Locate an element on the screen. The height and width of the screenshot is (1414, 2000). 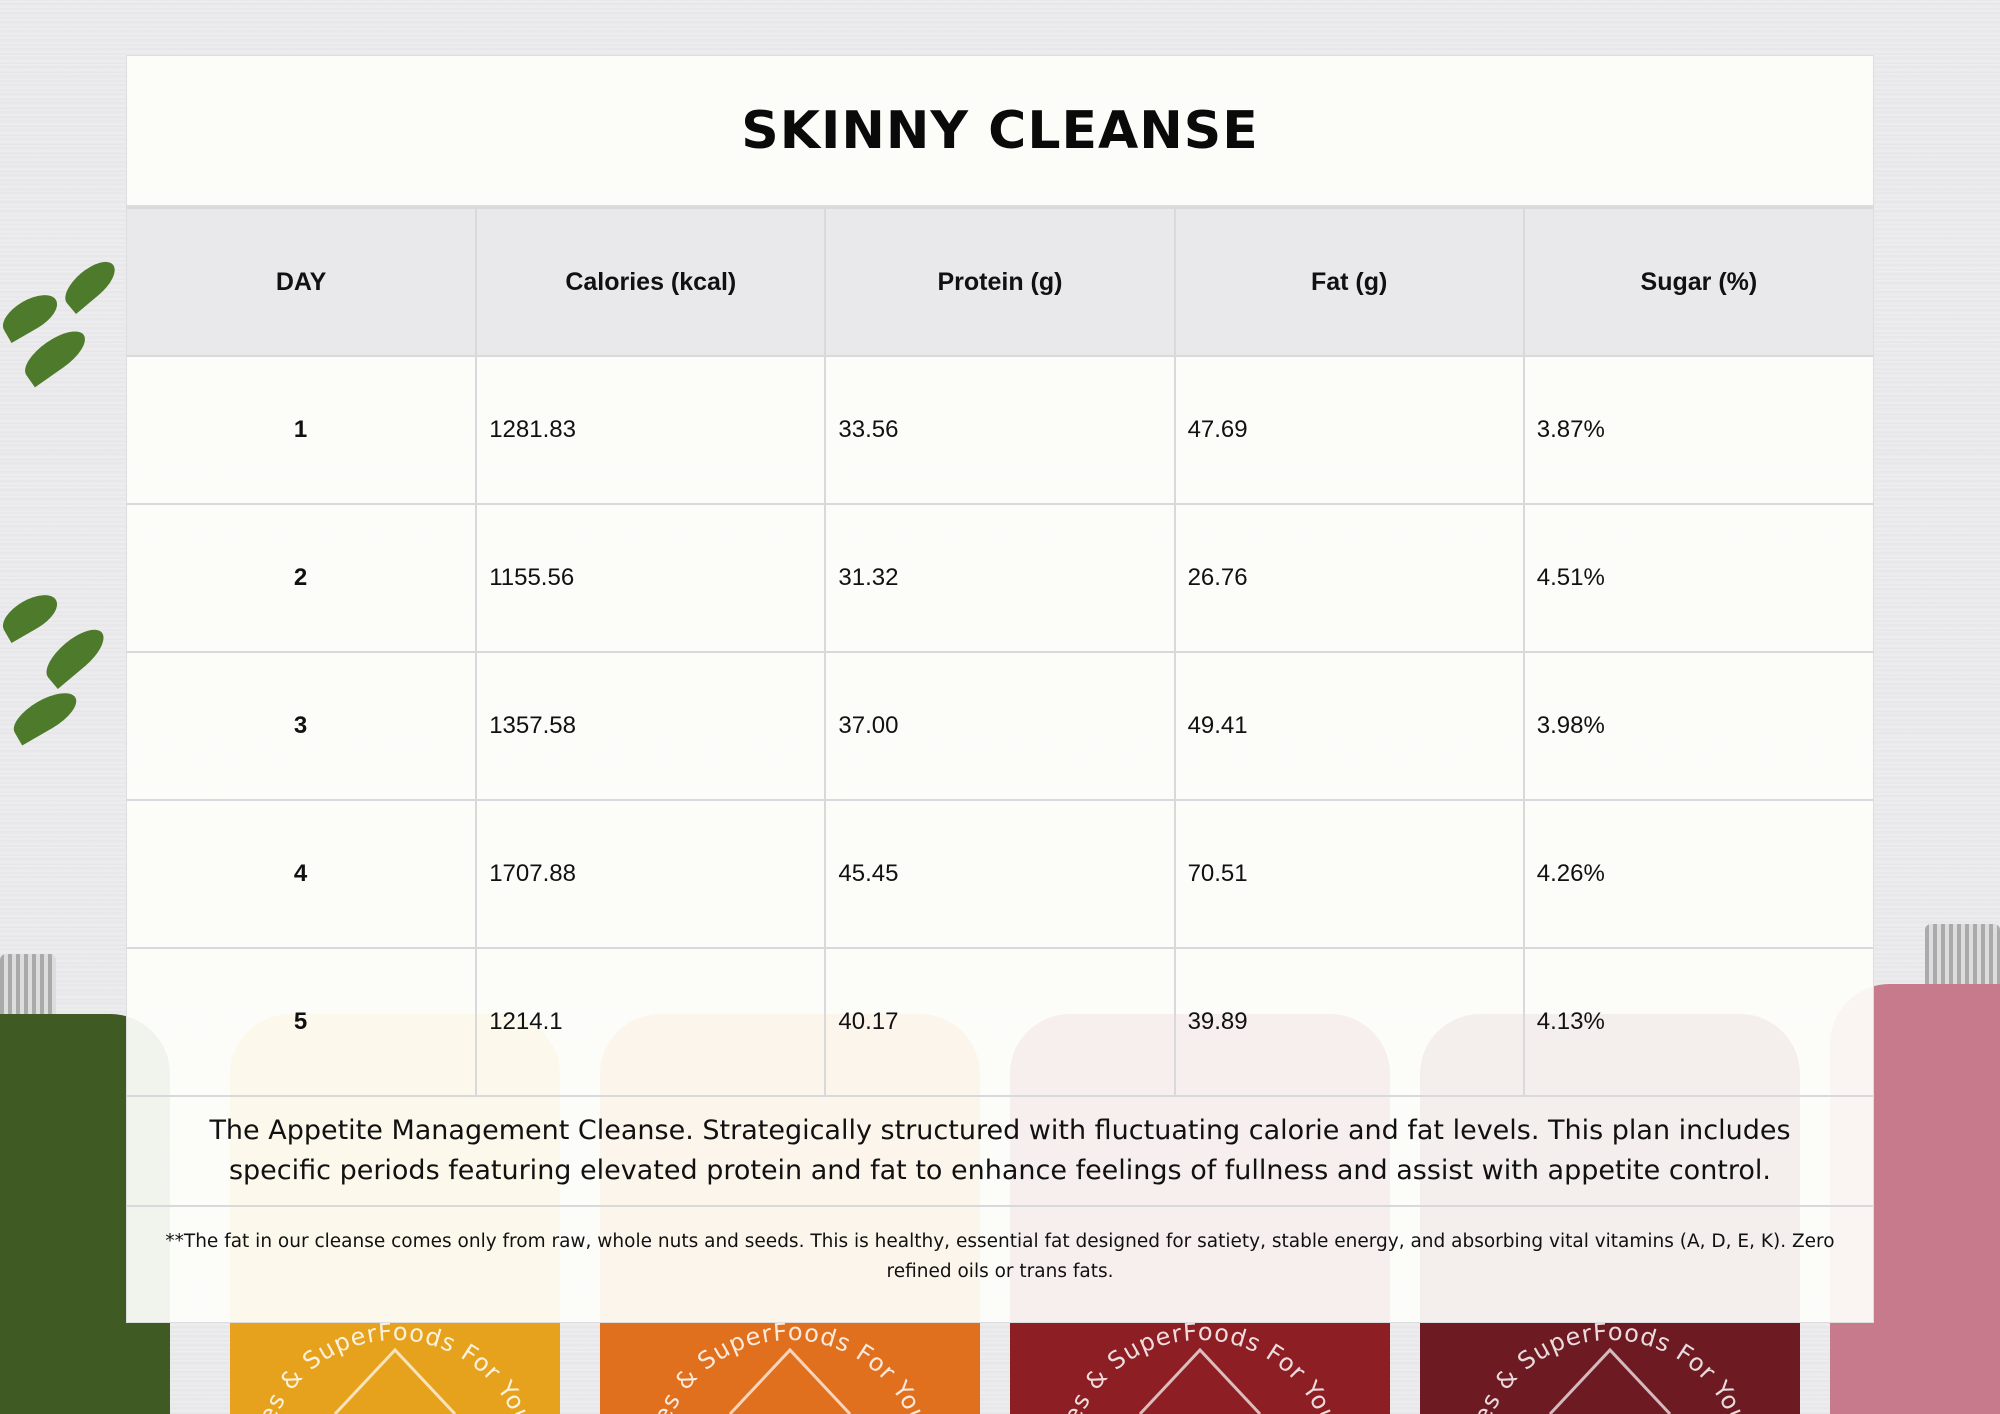
page-title: SKINNY CLEANSE is located at coordinates (1000, 130).